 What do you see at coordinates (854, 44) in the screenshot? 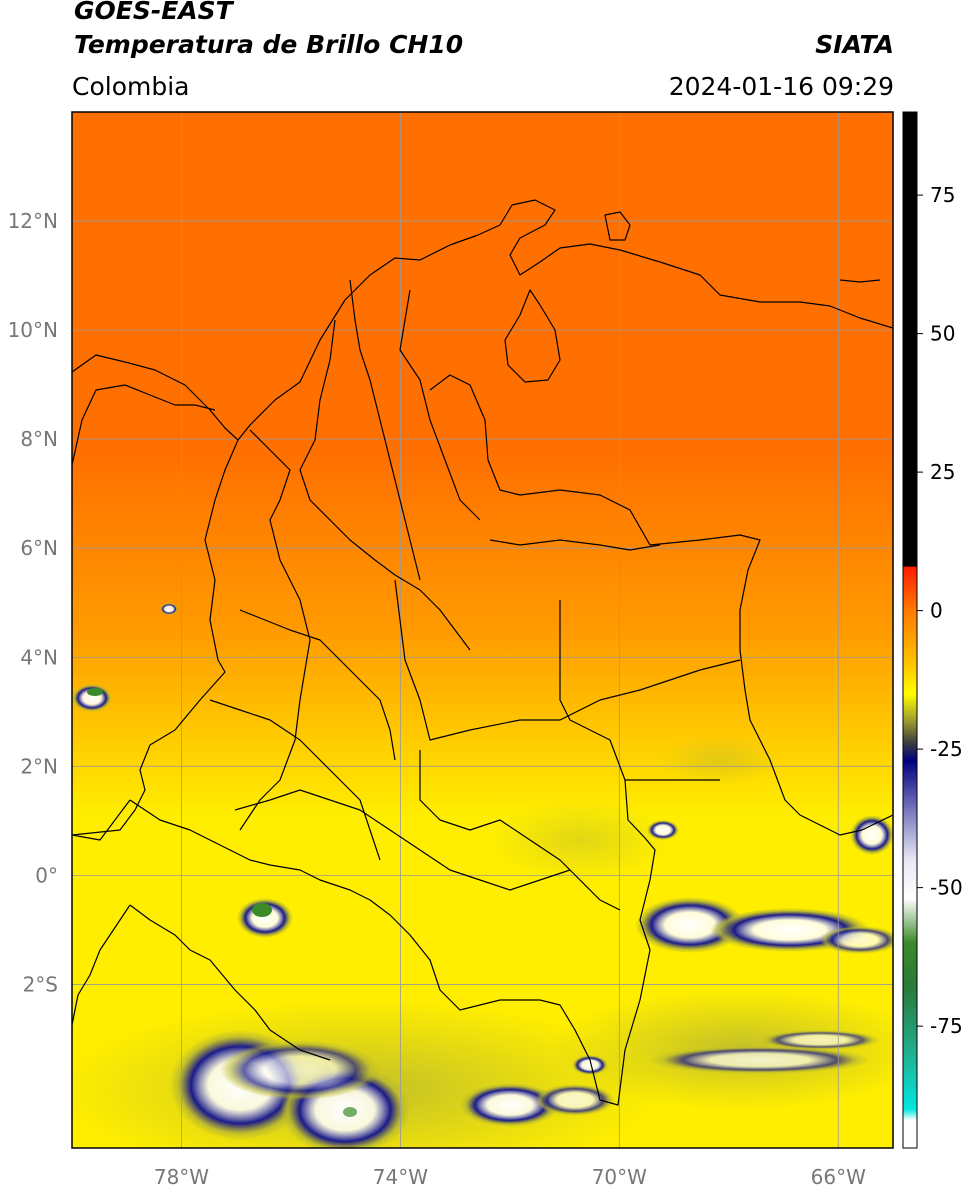
I see `organization-label: SIATA` at bounding box center [854, 44].